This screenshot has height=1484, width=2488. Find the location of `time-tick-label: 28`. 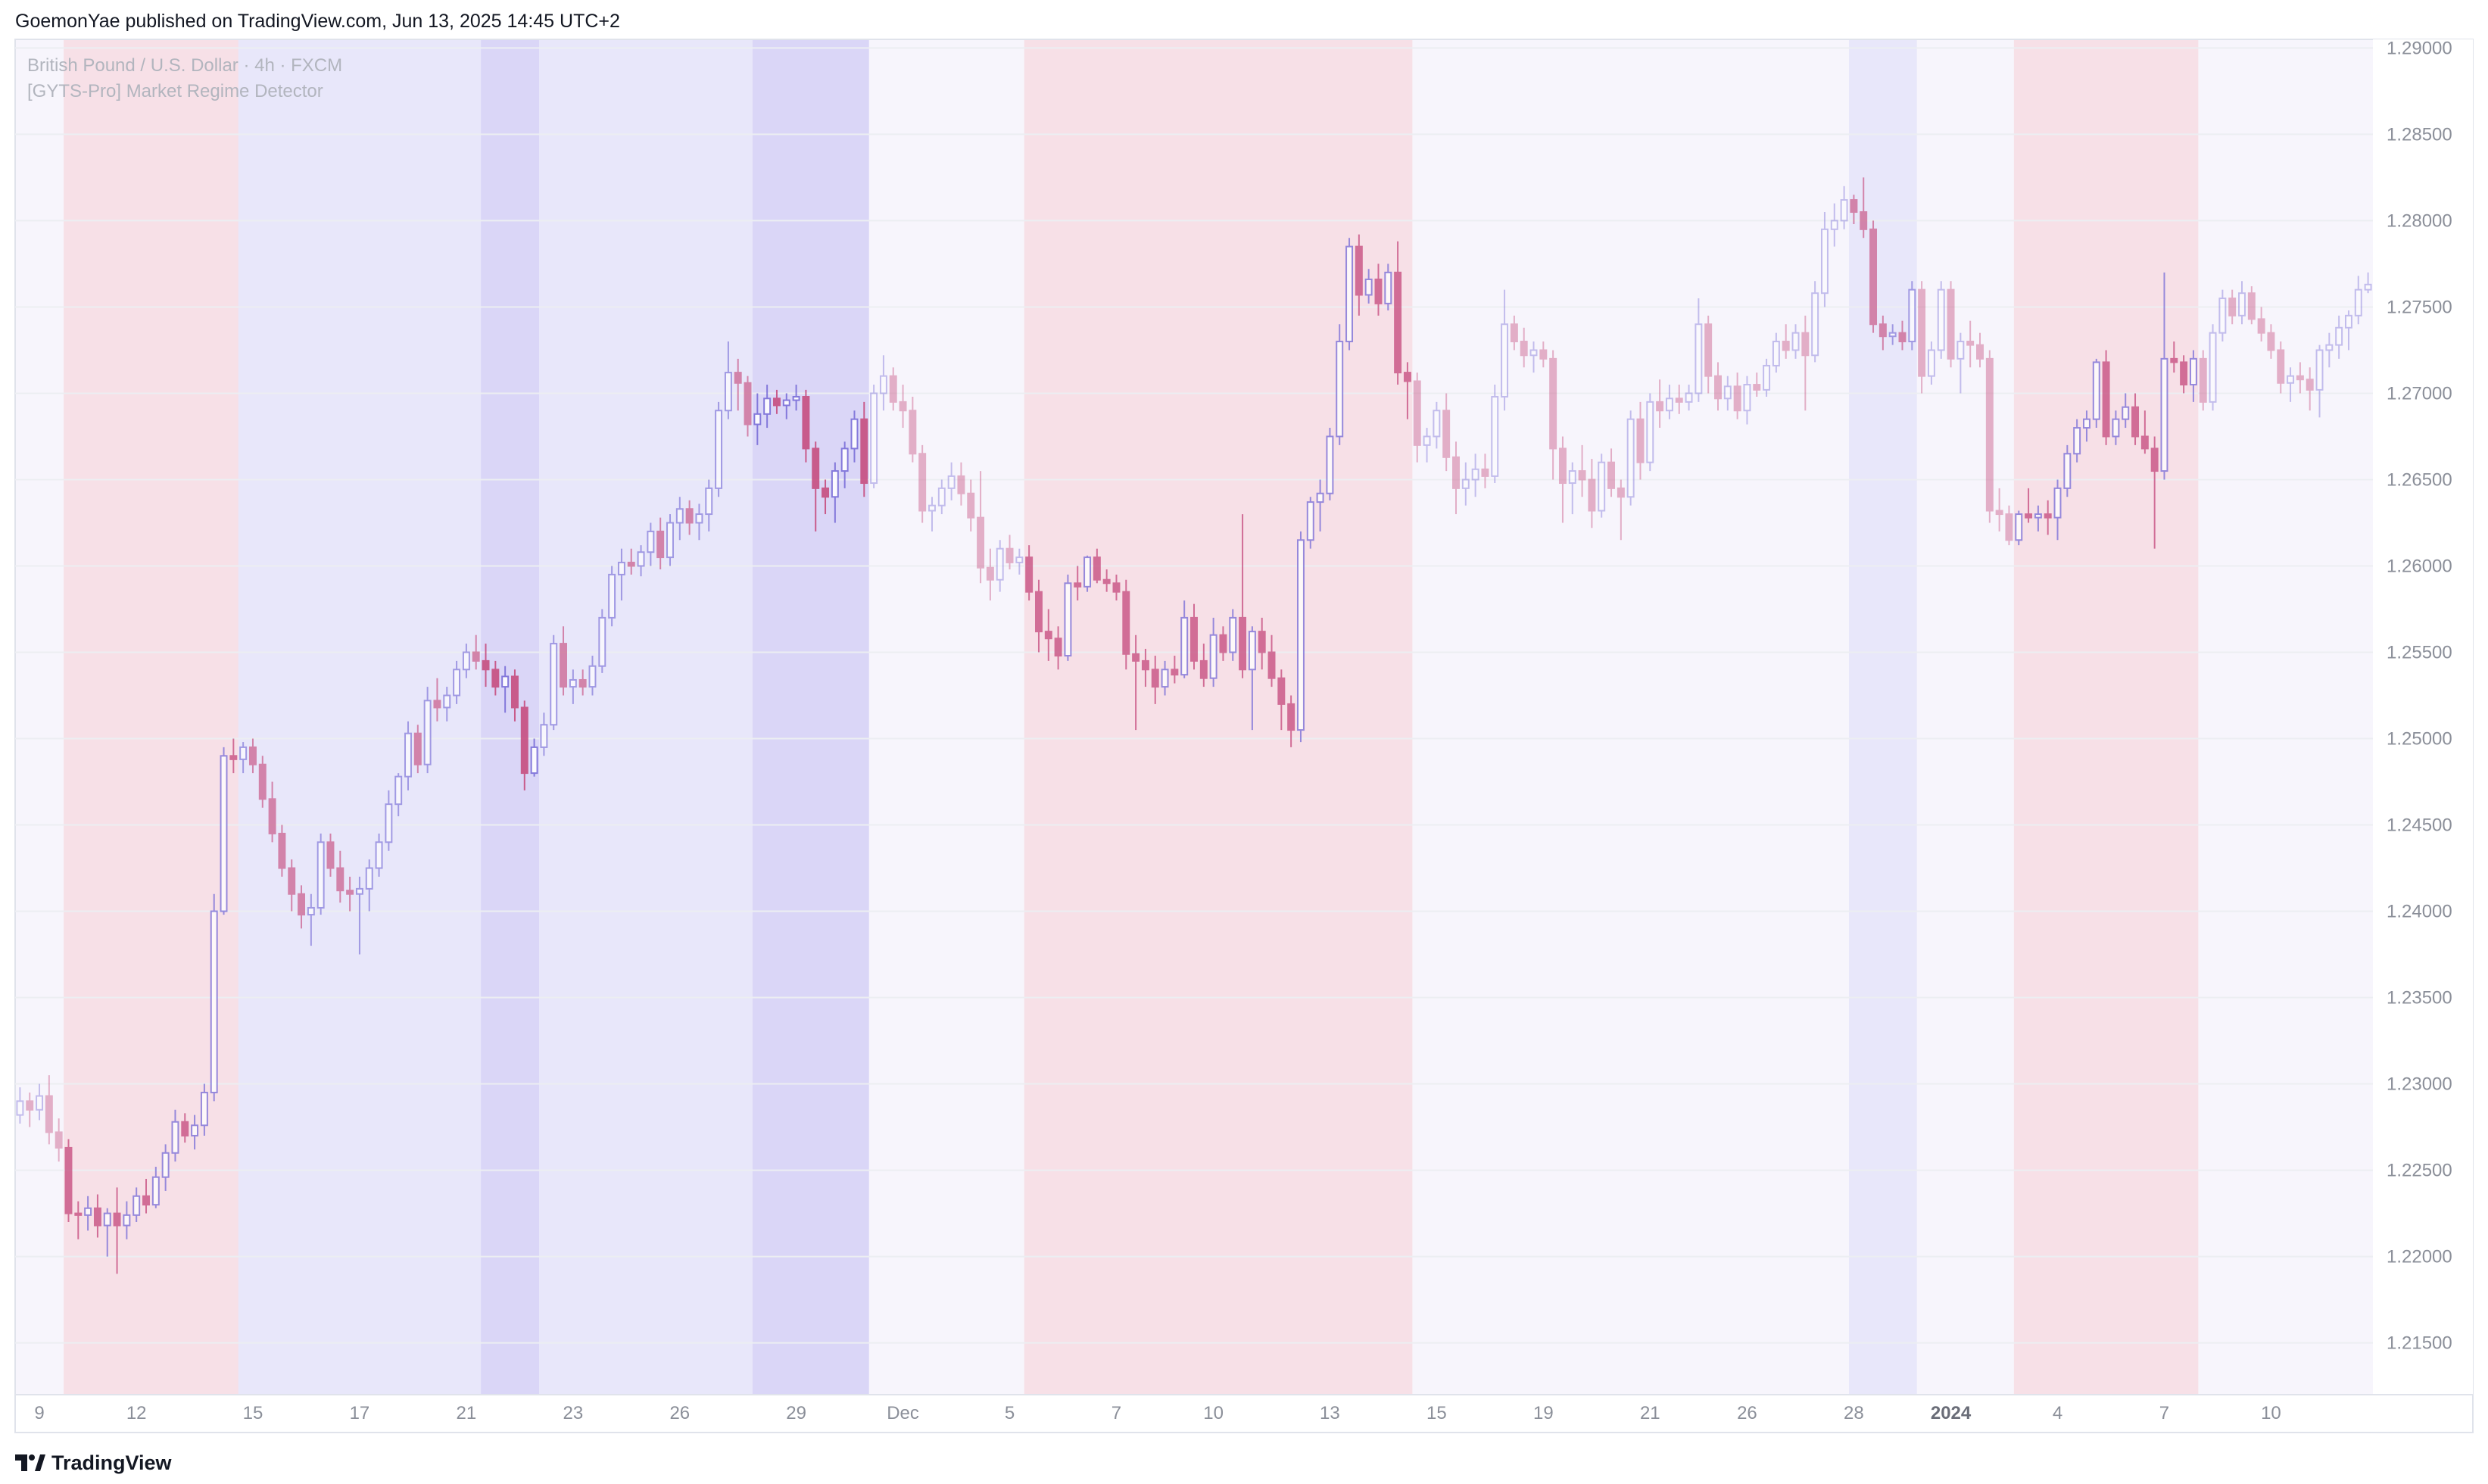

time-tick-label: 28 is located at coordinates (1854, 1413).